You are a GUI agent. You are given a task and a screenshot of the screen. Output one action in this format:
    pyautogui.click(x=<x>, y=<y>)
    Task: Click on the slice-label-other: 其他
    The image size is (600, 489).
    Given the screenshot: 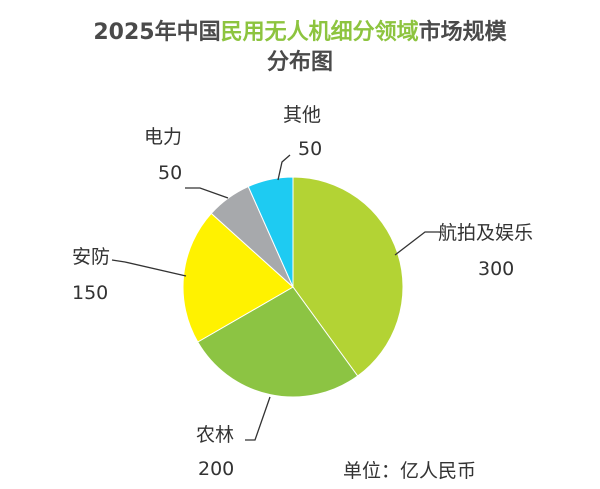 What is the action you would take?
    pyautogui.click(x=302, y=115)
    